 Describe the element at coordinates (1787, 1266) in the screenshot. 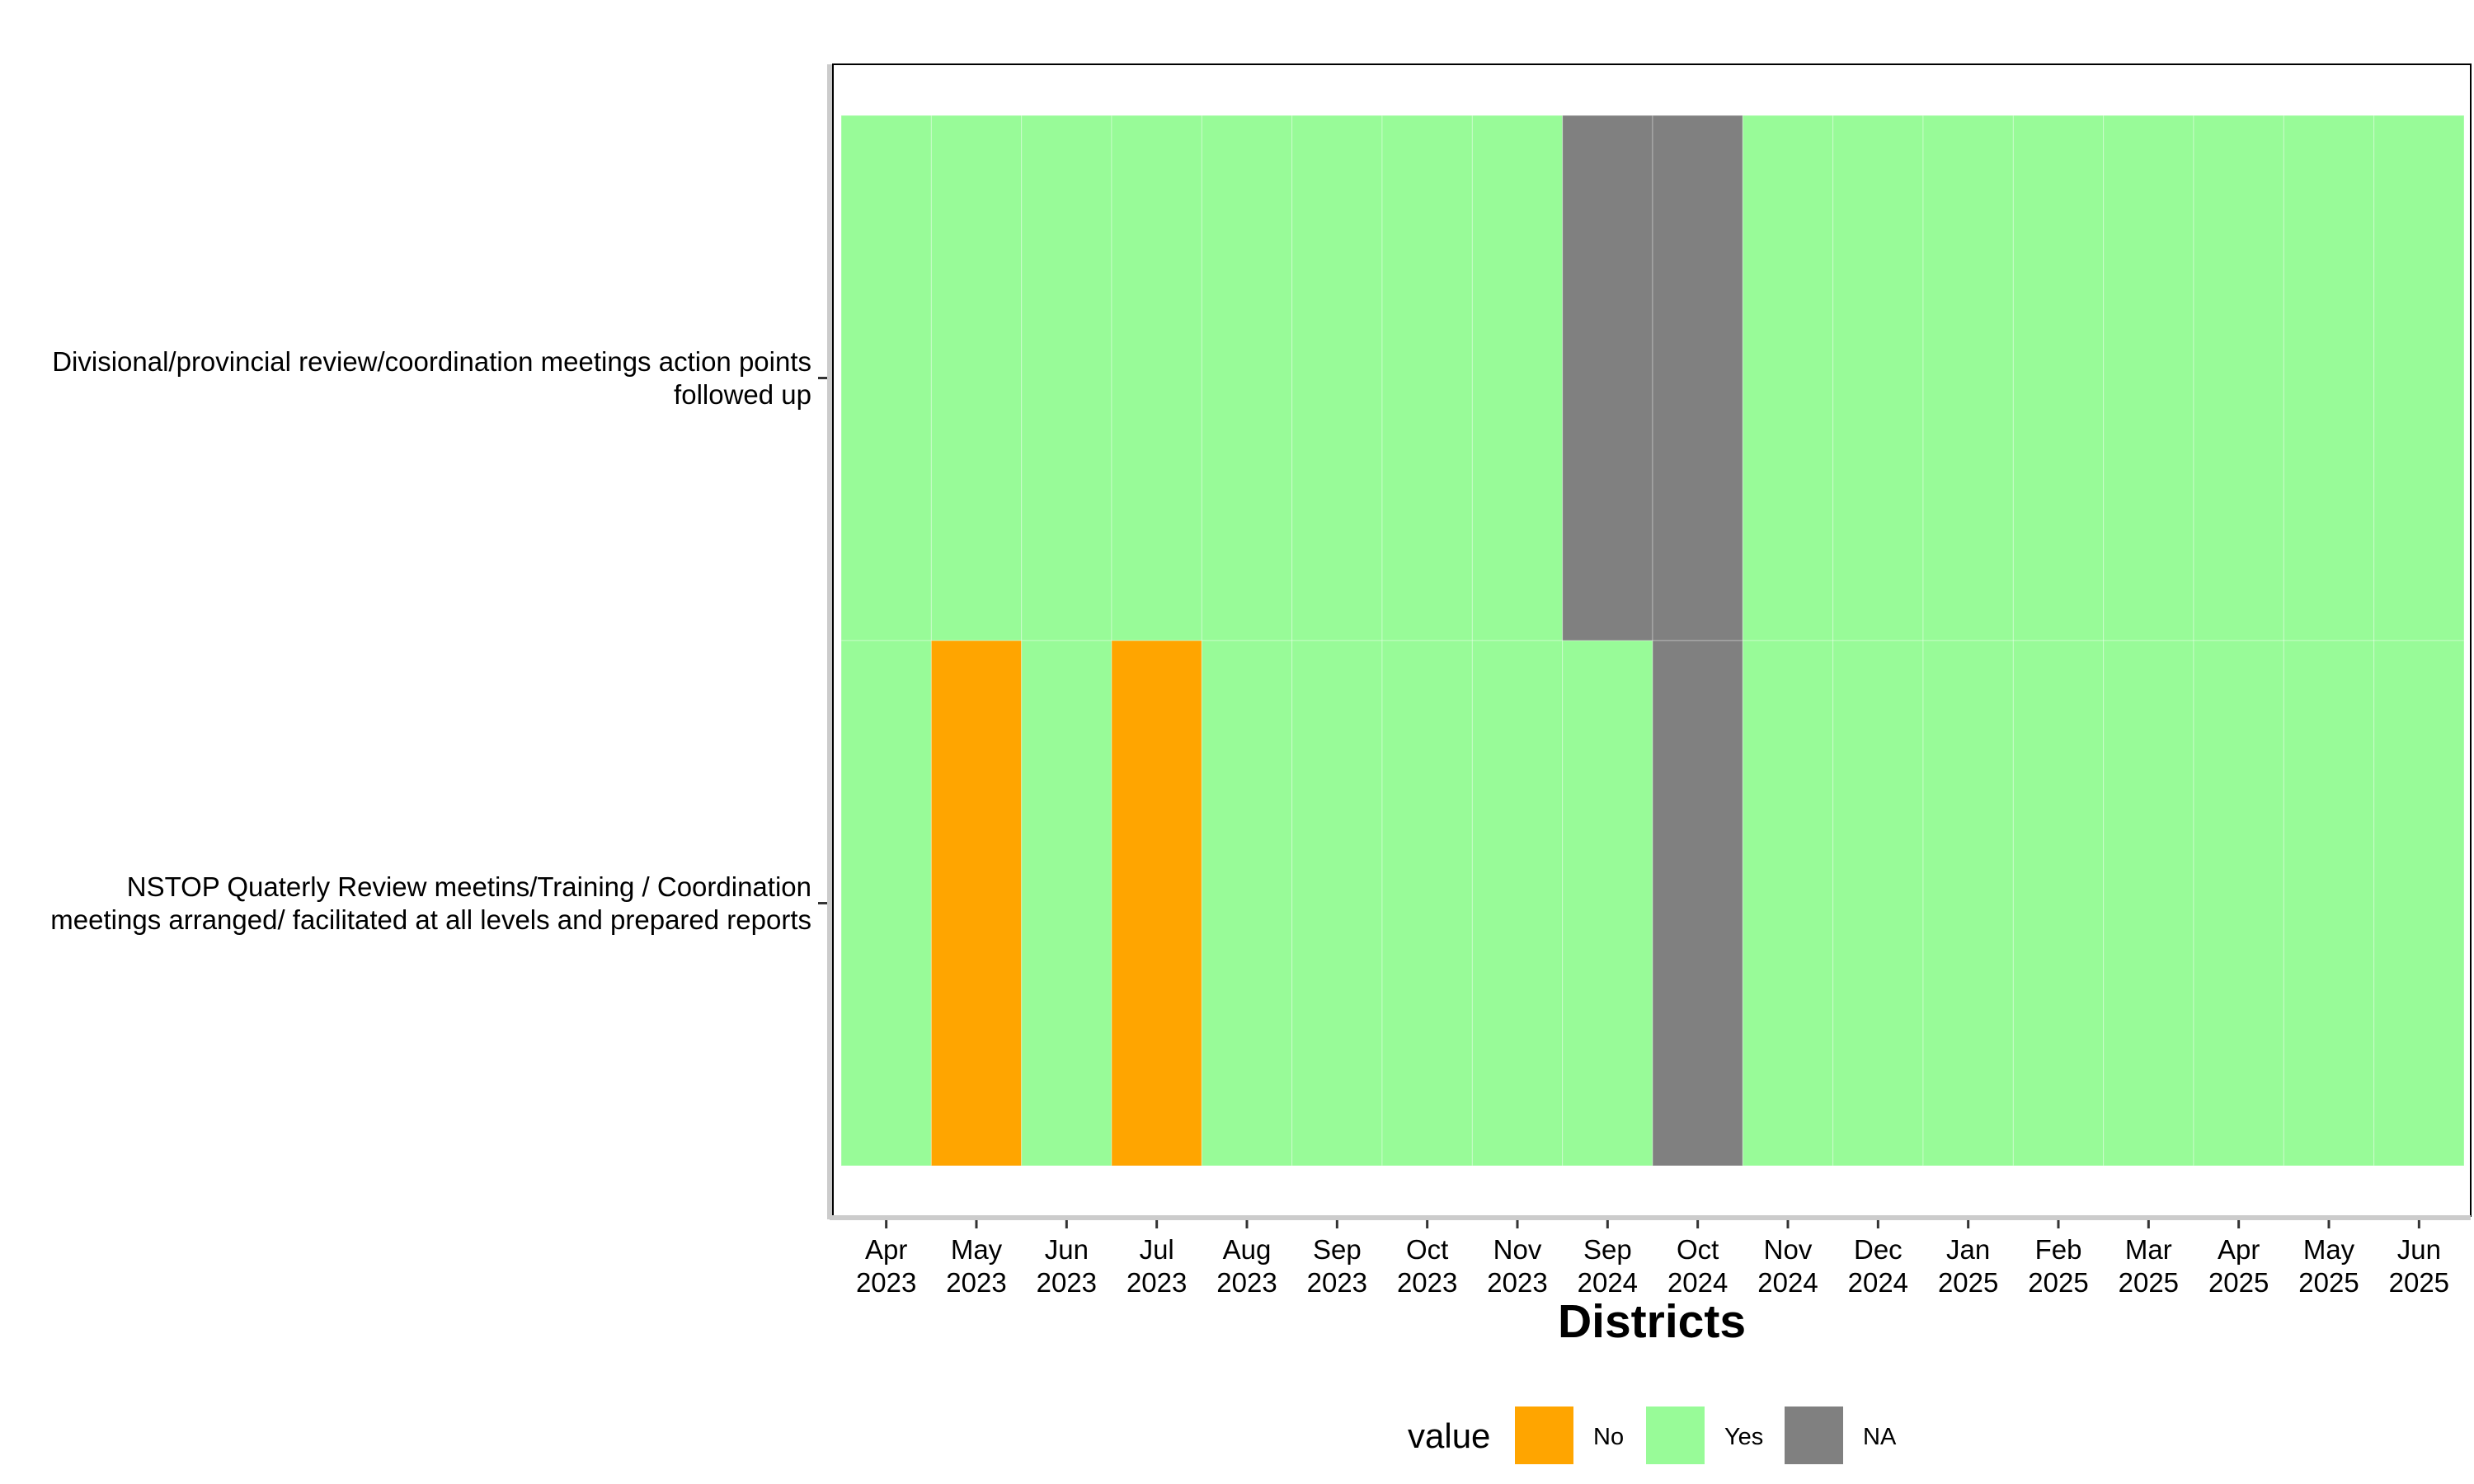

I see `x-tick-label: Nov 2024` at that location.